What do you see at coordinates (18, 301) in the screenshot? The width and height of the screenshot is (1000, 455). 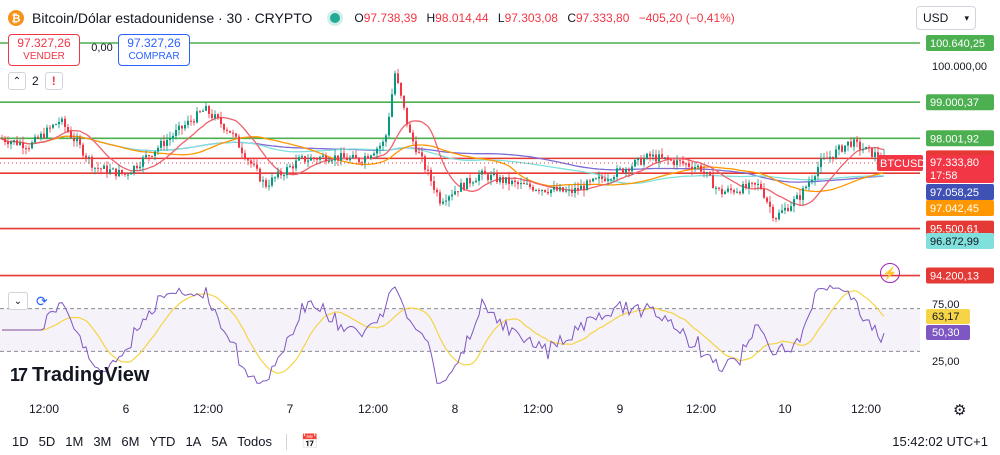 I see `chevron-down-icon: ⌄` at bounding box center [18, 301].